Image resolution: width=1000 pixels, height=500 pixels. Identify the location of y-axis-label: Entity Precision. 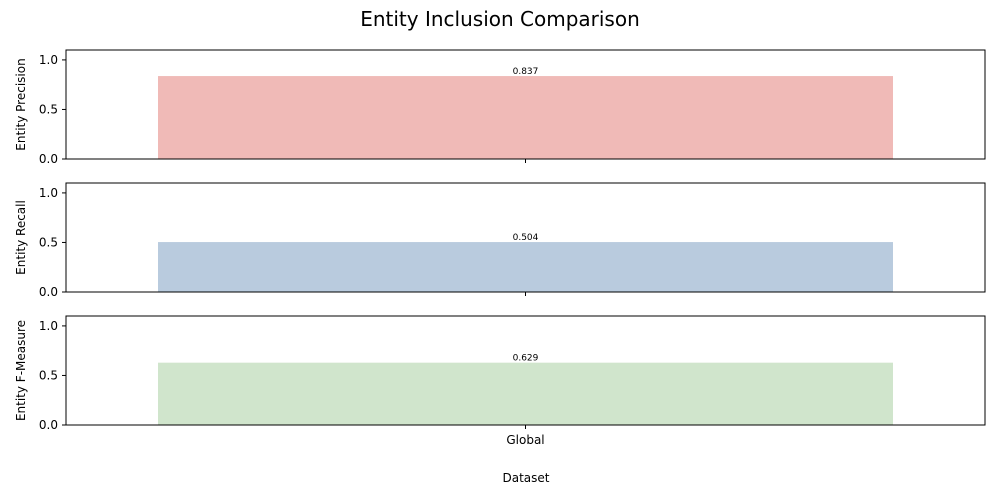
(21, 104).